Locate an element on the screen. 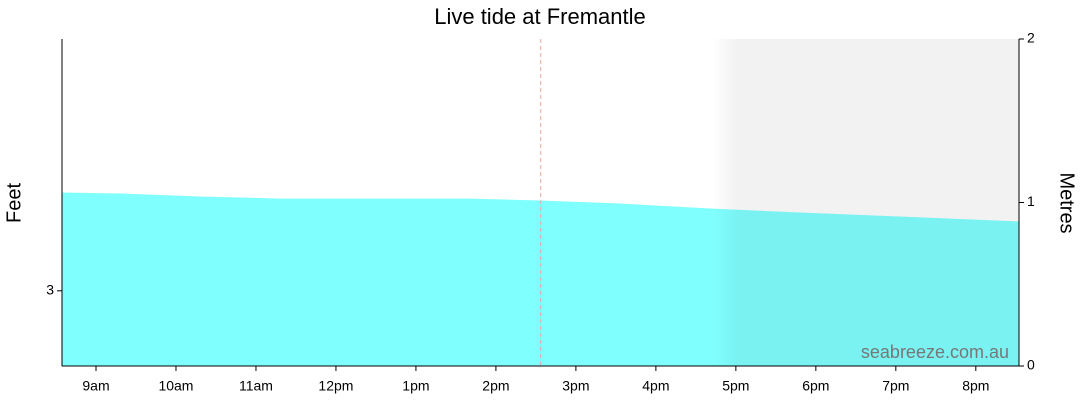 This screenshot has height=414, width=1080. x-tick-label: 12pm is located at coordinates (335, 386).